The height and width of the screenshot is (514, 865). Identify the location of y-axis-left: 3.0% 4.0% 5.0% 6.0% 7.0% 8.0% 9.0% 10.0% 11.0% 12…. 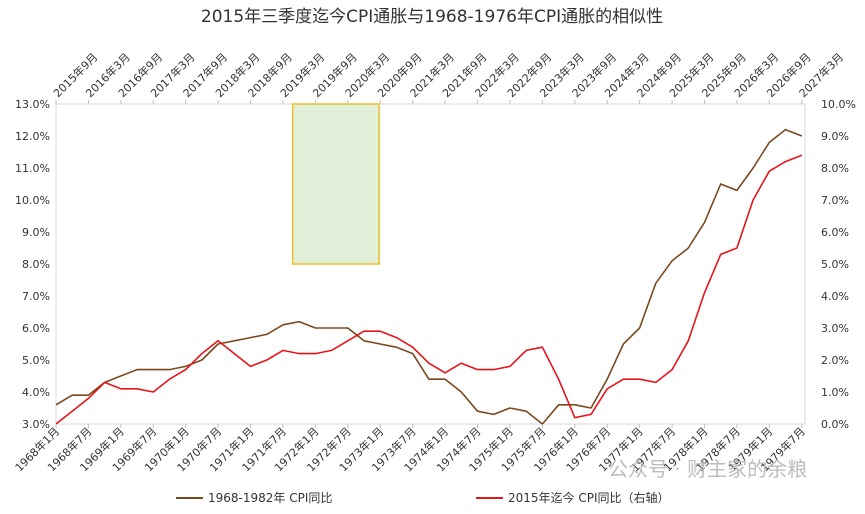
(32, 264).